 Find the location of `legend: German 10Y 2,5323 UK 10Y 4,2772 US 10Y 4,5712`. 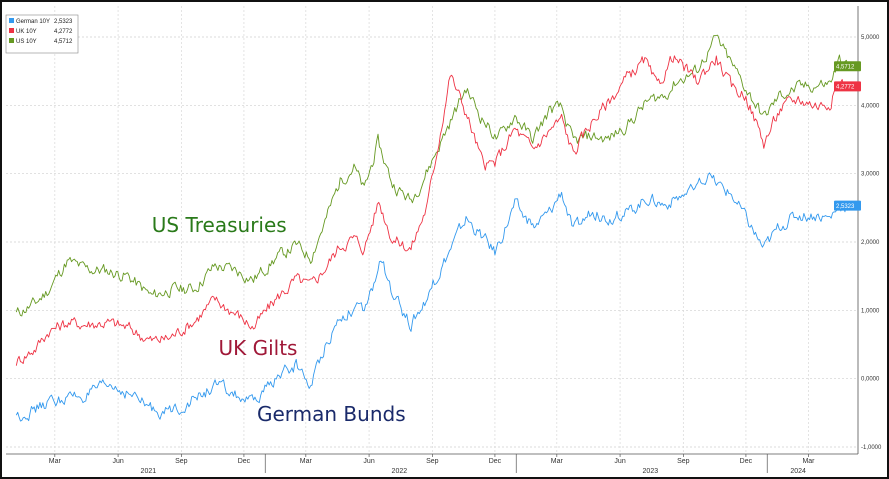

legend: German 10Y 2,5323 UK 10Y 4,2772 US 10Y 4,5712 is located at coordinates (42, 34).